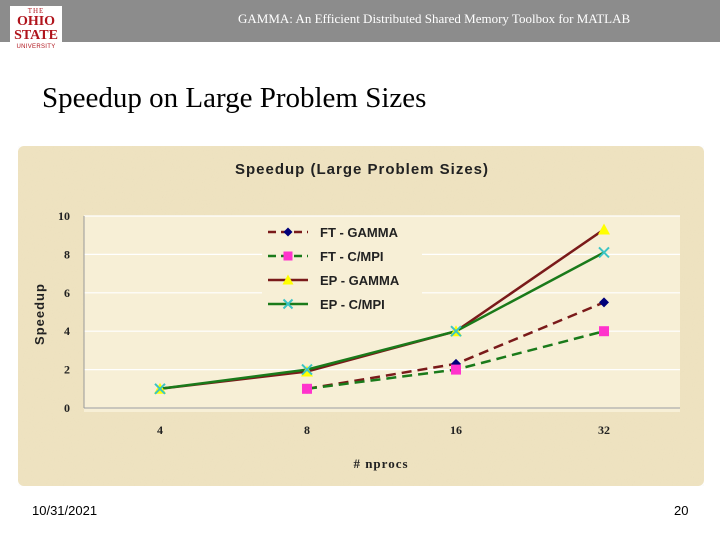  What do you see at coordinates (67, 331) in the screenshot?
I see `y-tick-label: 4` at bounding box center [67, 331].